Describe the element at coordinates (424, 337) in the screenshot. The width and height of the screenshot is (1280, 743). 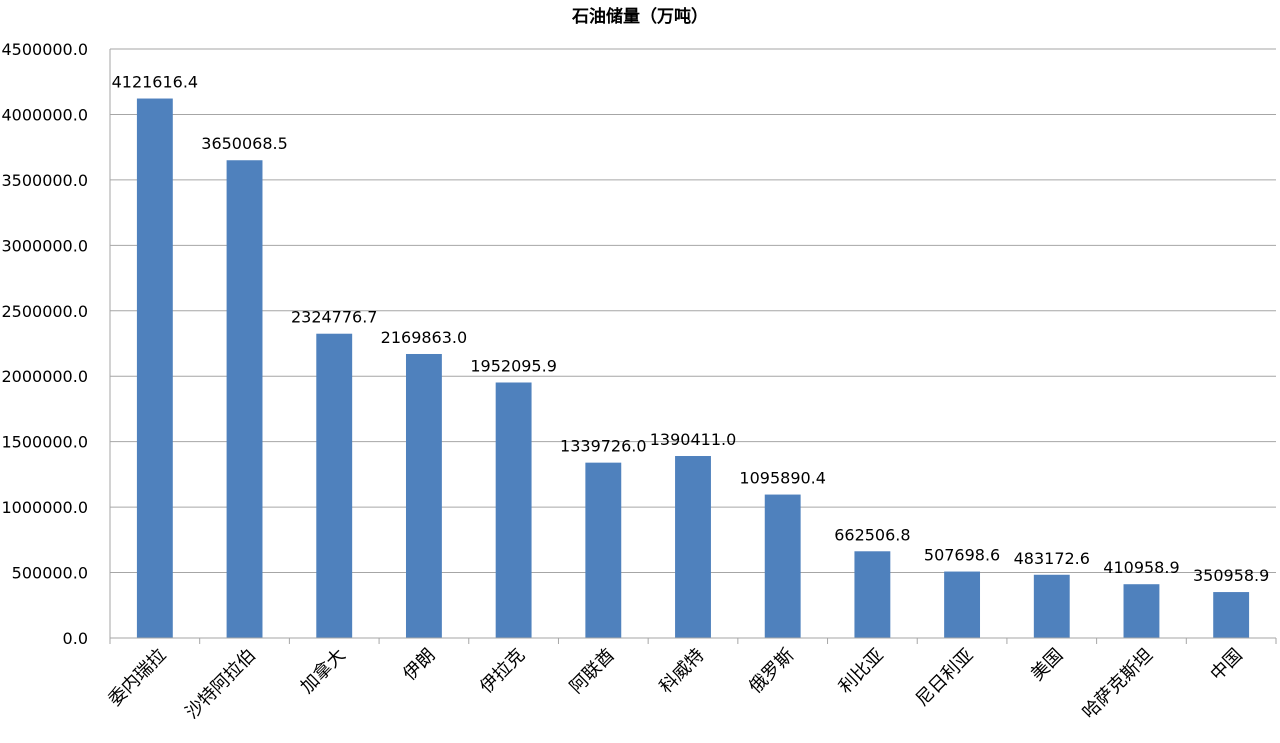
I see `data-label: 2169863.0` at that location.